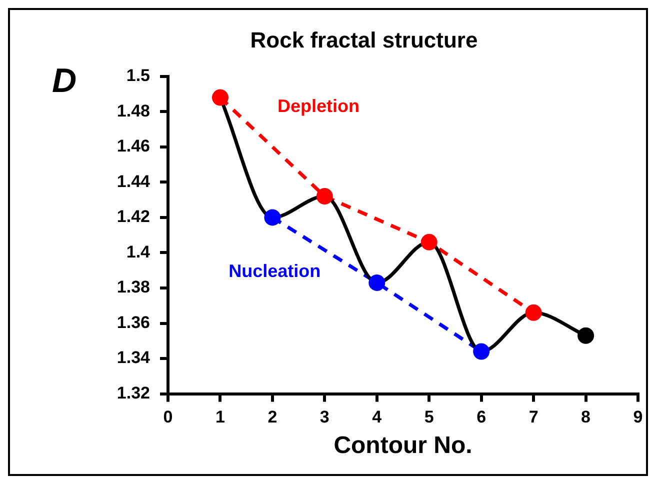 This screenshot has width=654, height=483. I want to click on y-tick-label: 1.42, so click(133, 216).